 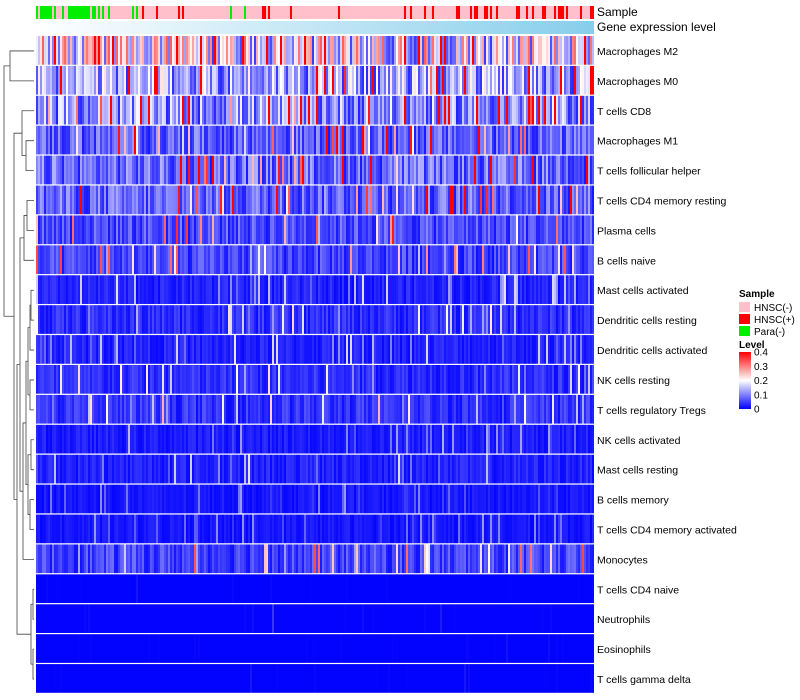 I want to click on row-label: T cells regulatory Tregs, so click(x=651, y=411).